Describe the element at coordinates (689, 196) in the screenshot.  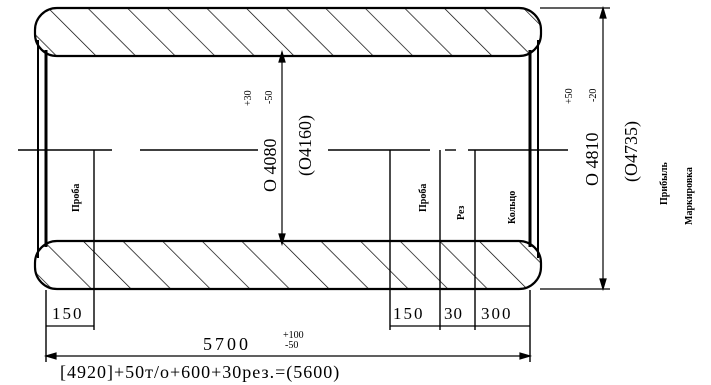
I see `markirovka-label: Маркировка` at that location.